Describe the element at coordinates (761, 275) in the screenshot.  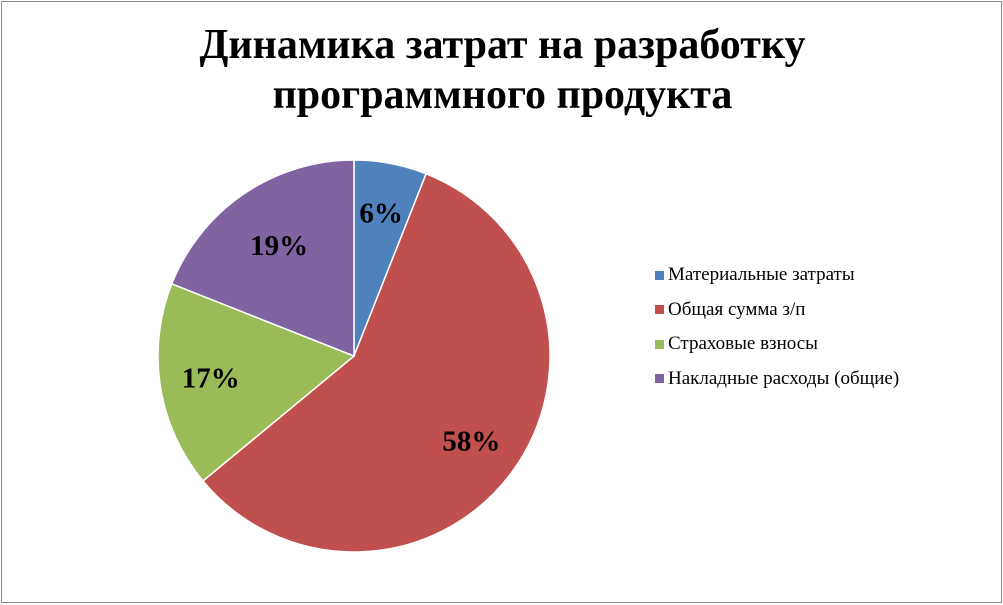
I see `legend-label: Материальные затраты` at that location.